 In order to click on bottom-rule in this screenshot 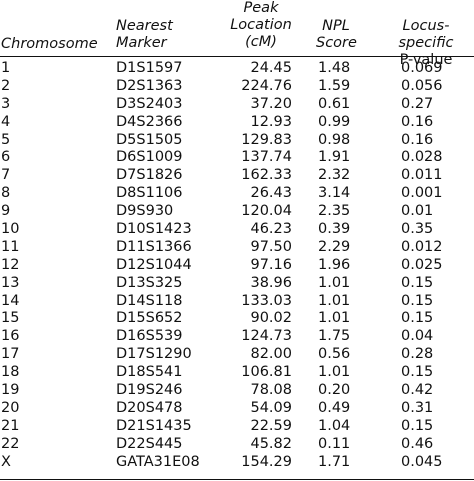, I will do `click(237, 479)`.